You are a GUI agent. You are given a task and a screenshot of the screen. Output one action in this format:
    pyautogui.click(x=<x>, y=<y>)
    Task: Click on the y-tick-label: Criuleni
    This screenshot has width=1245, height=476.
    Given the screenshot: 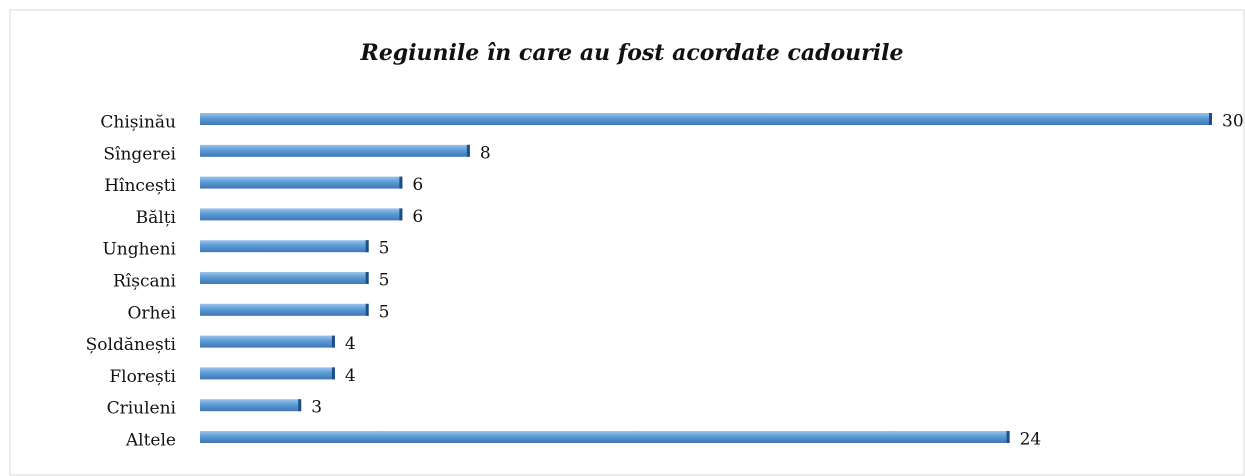 What is the action you would take?
    pyautogui.click(x=142, y=409)
    